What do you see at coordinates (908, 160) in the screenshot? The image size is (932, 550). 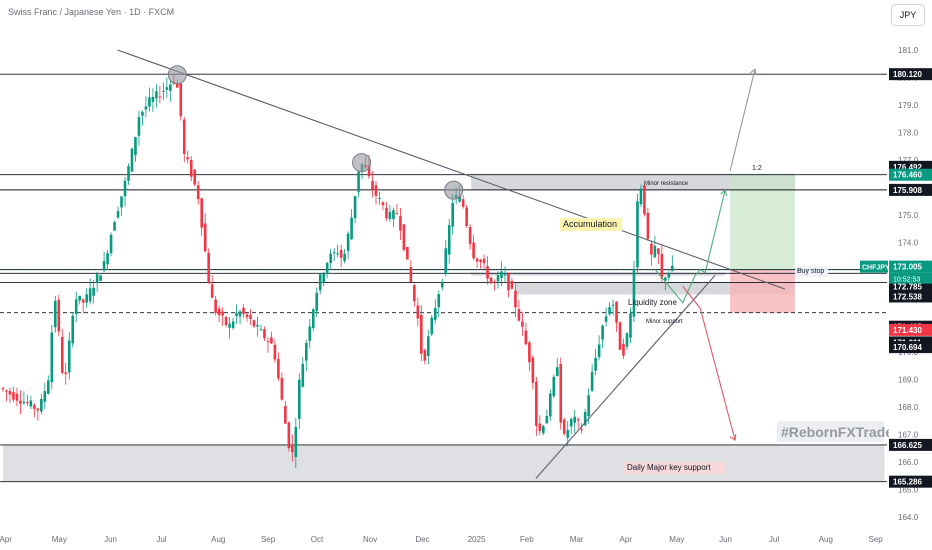 I see `price-tick-label: 177.0` at bounding box center [908, 160].